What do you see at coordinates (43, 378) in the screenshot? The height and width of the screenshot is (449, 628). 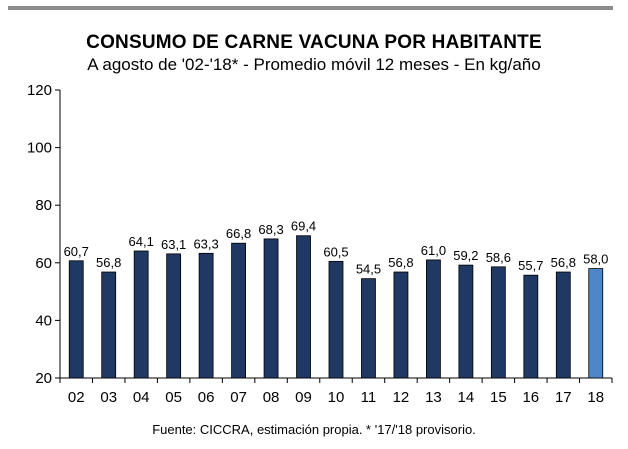 I see `y-tick-label: 20` at bounding box center [43, 378].